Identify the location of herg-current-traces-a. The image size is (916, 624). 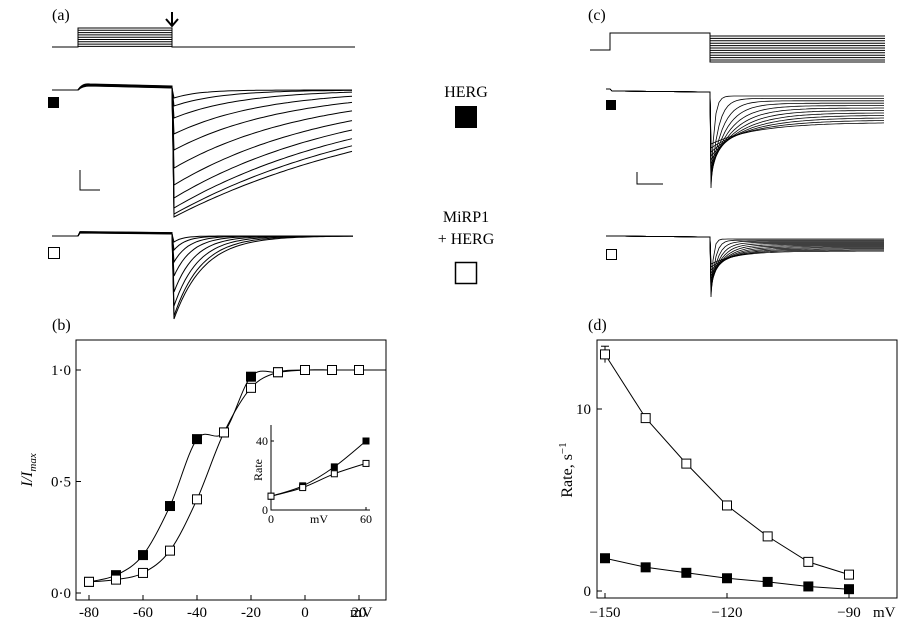
(202, 150).